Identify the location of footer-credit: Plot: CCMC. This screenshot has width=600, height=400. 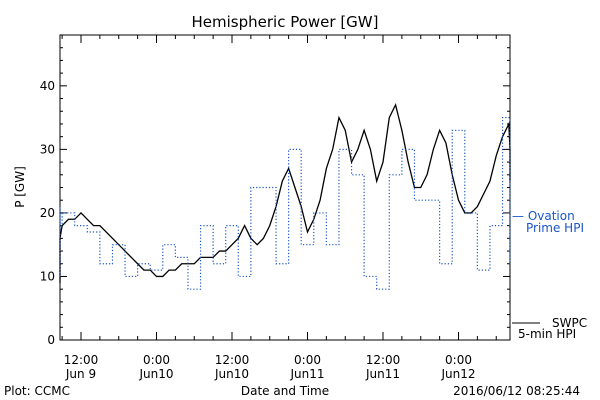
(37, 391).